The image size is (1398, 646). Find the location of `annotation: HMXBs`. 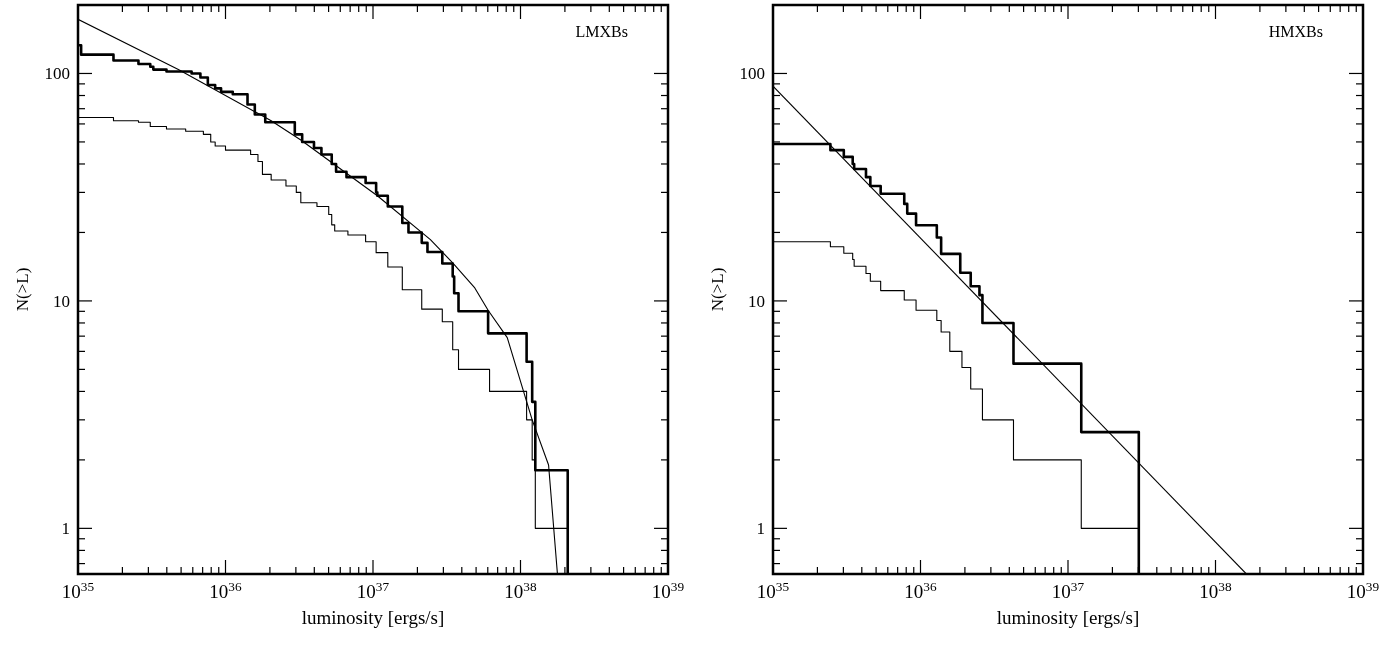

annotation: HMXBs is located at coordinates (1295, 31).